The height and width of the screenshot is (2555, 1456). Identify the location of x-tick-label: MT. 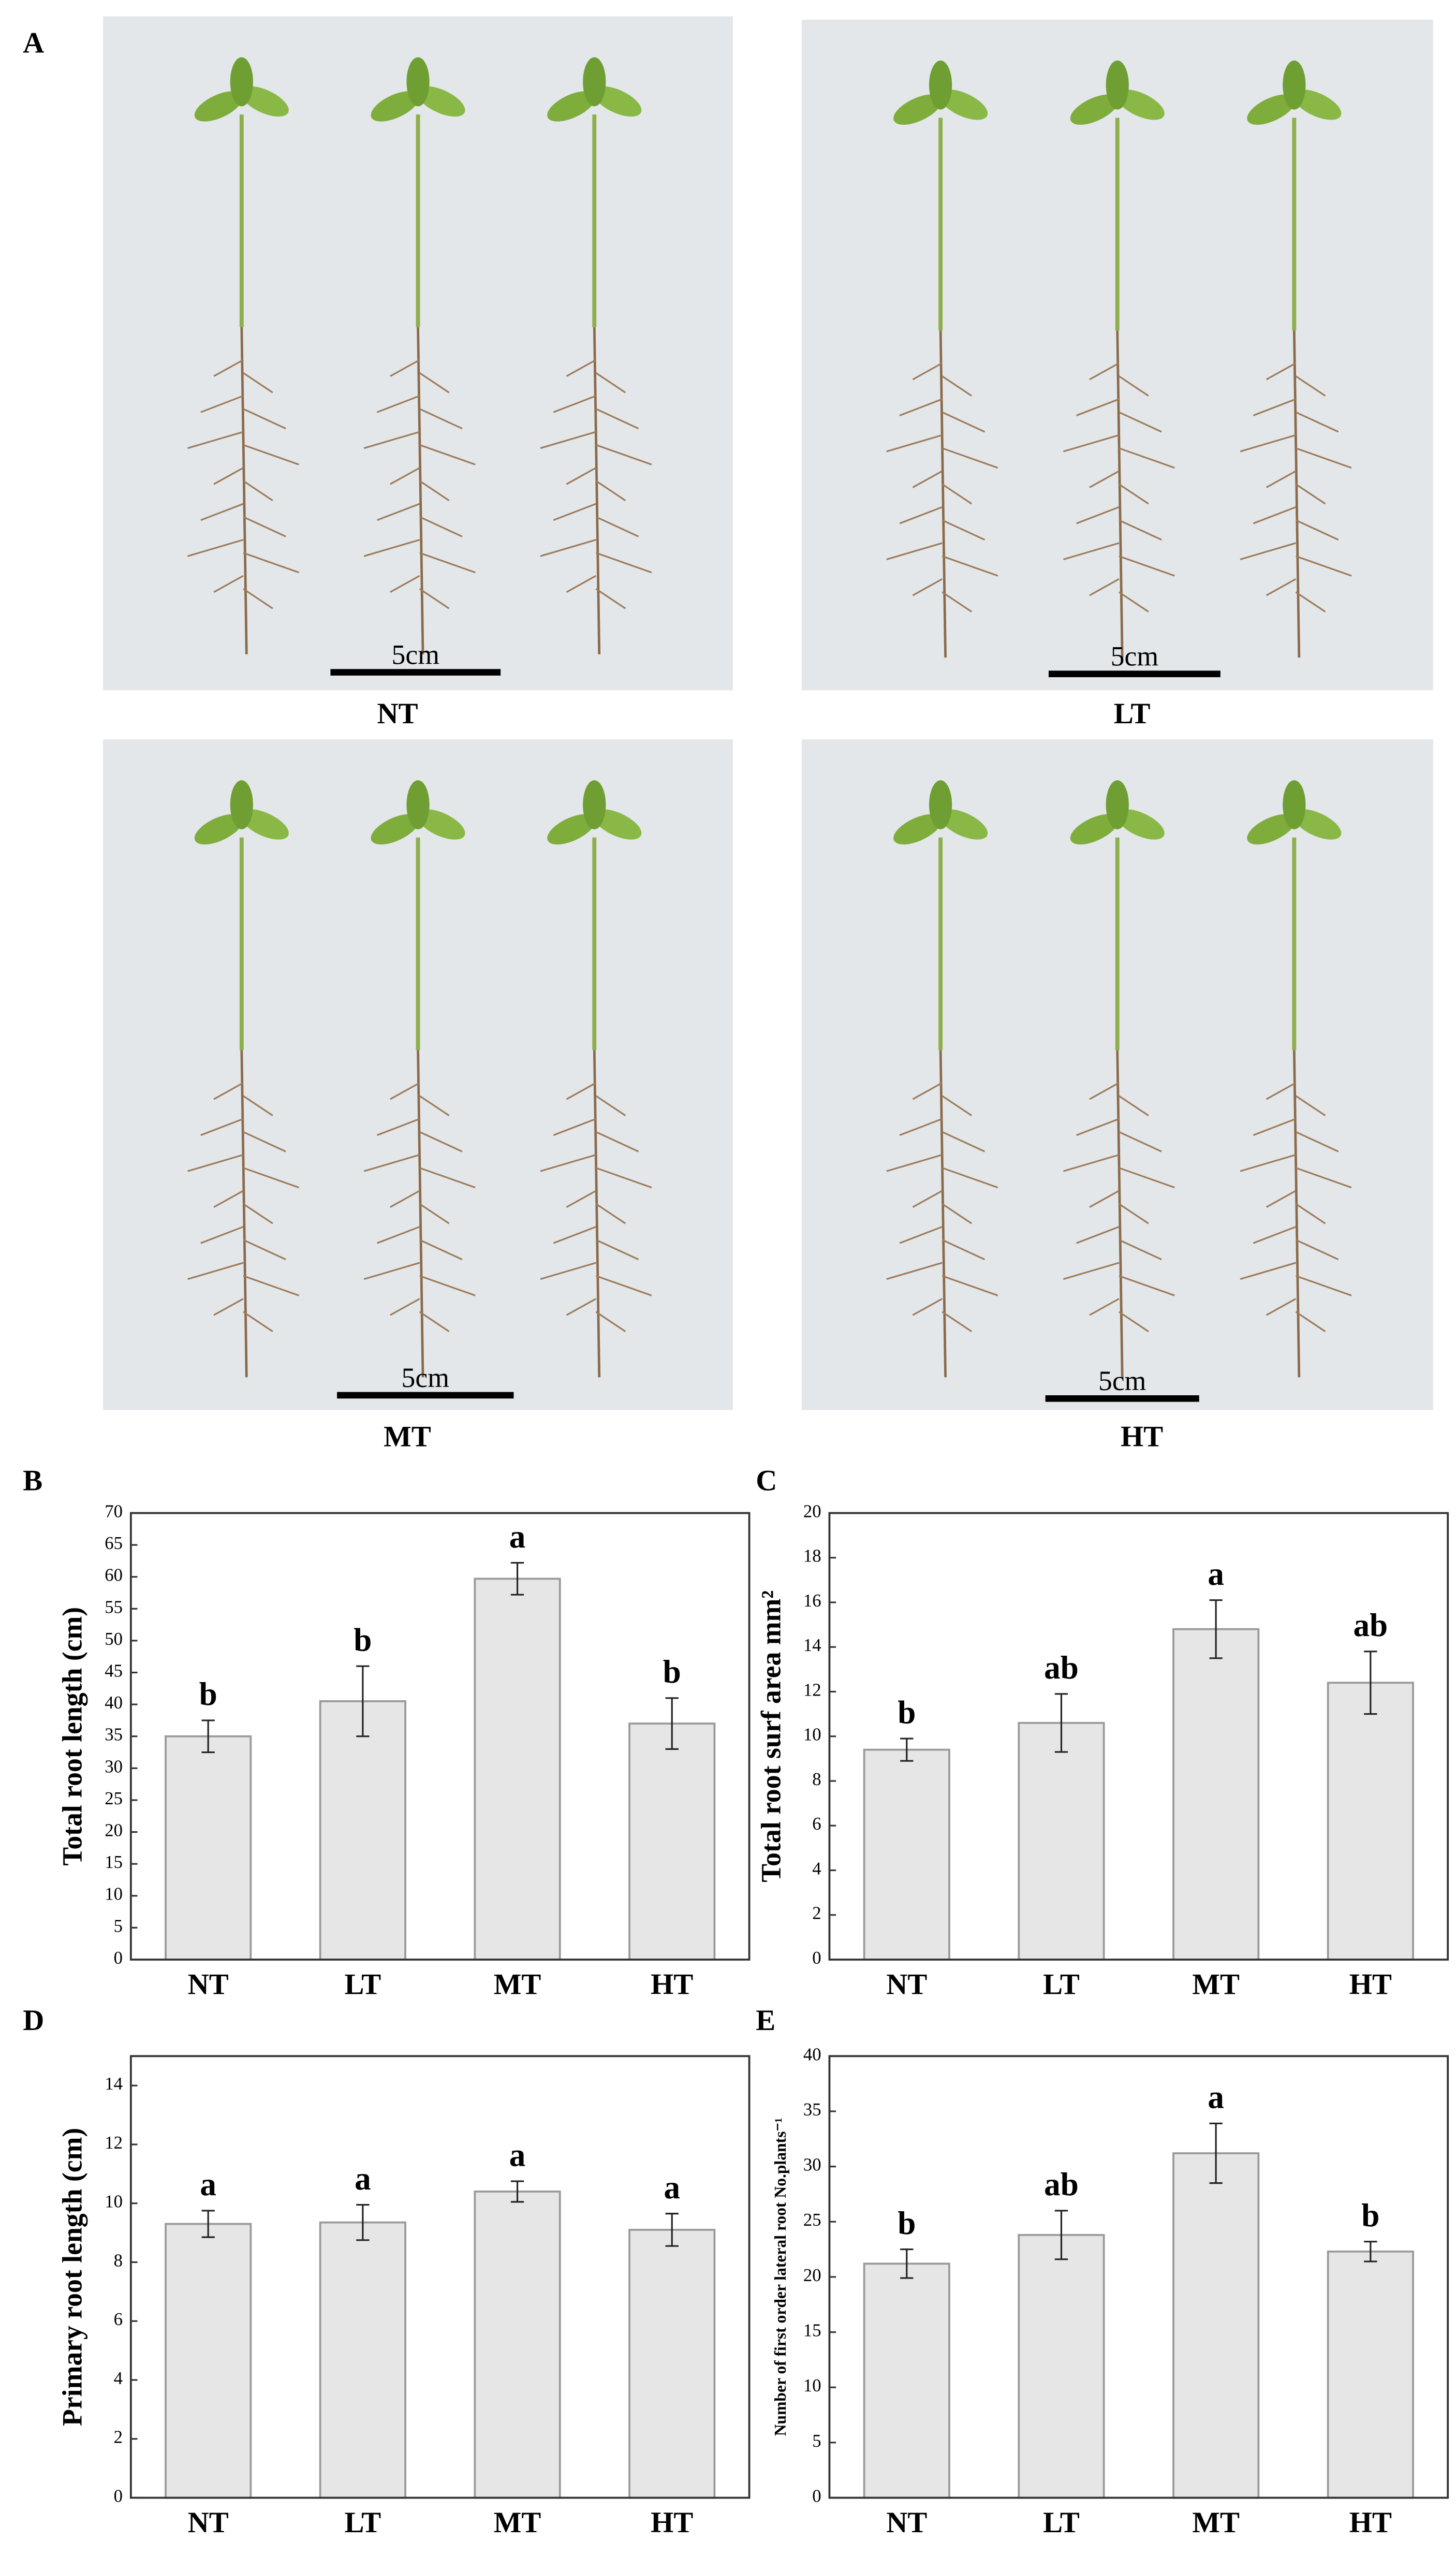
(1216, 1984).